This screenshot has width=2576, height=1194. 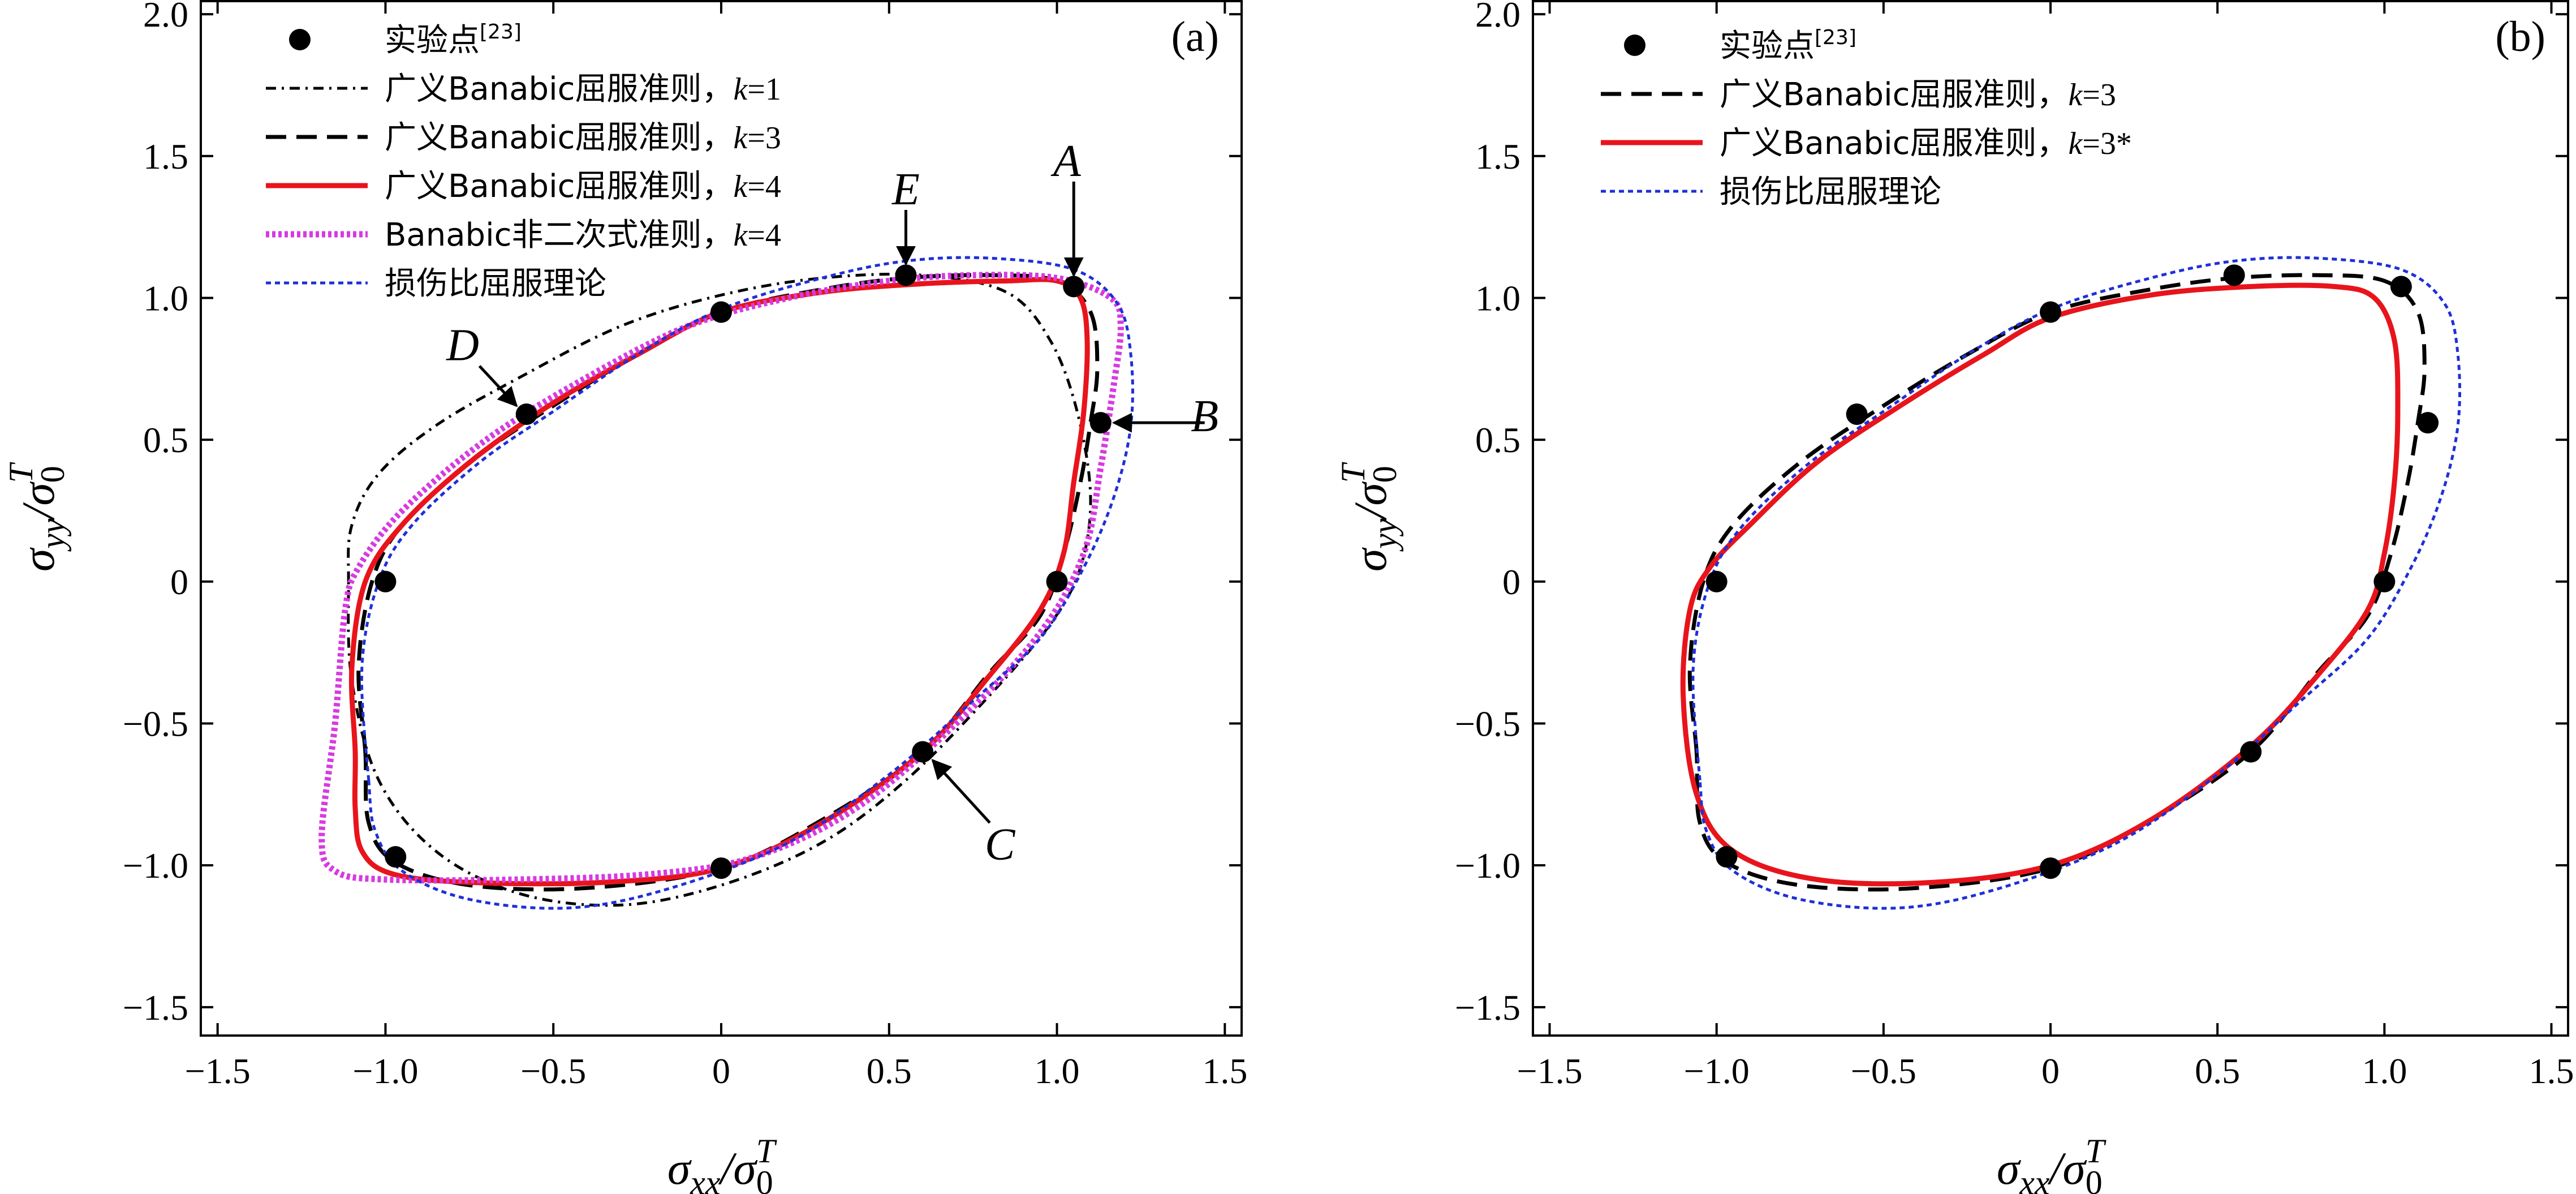 What do you see at coordinates (2520, 37) in the screenshot?
I see `panel-label: (b)` at bounding box center [2520, 37].